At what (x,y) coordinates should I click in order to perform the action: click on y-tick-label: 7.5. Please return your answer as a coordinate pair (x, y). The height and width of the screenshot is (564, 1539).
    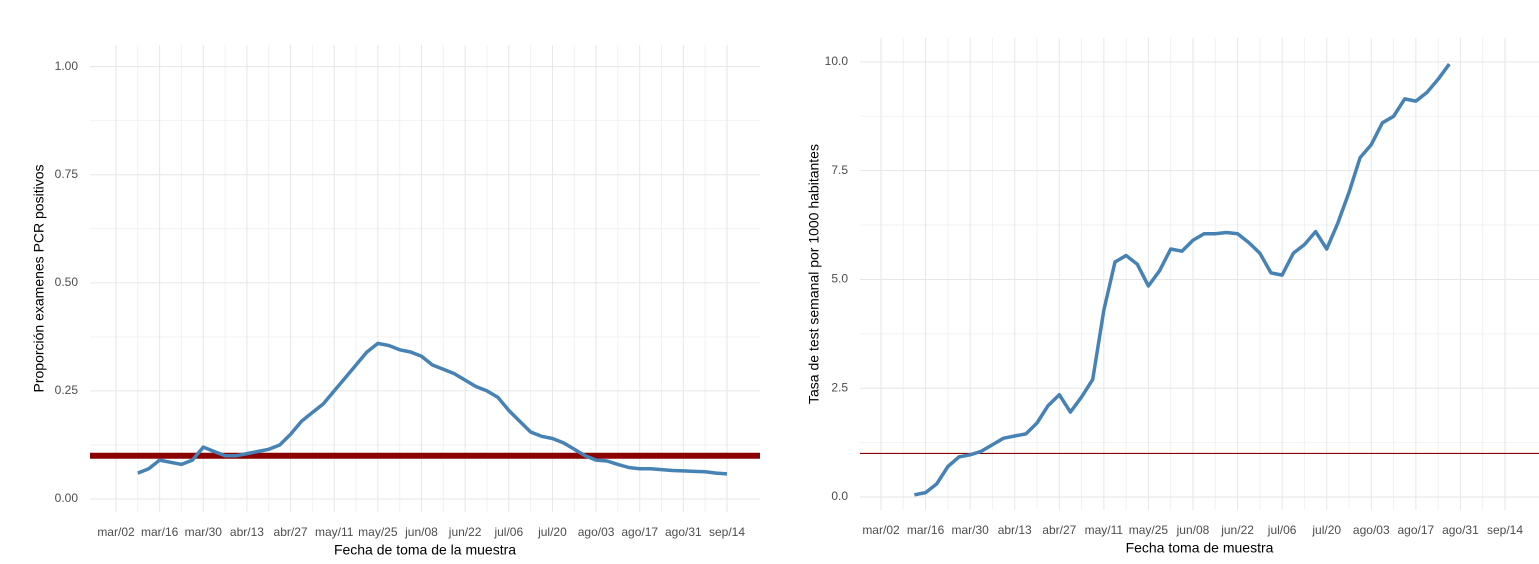
    Looking at the image, I should click on (839, 170).